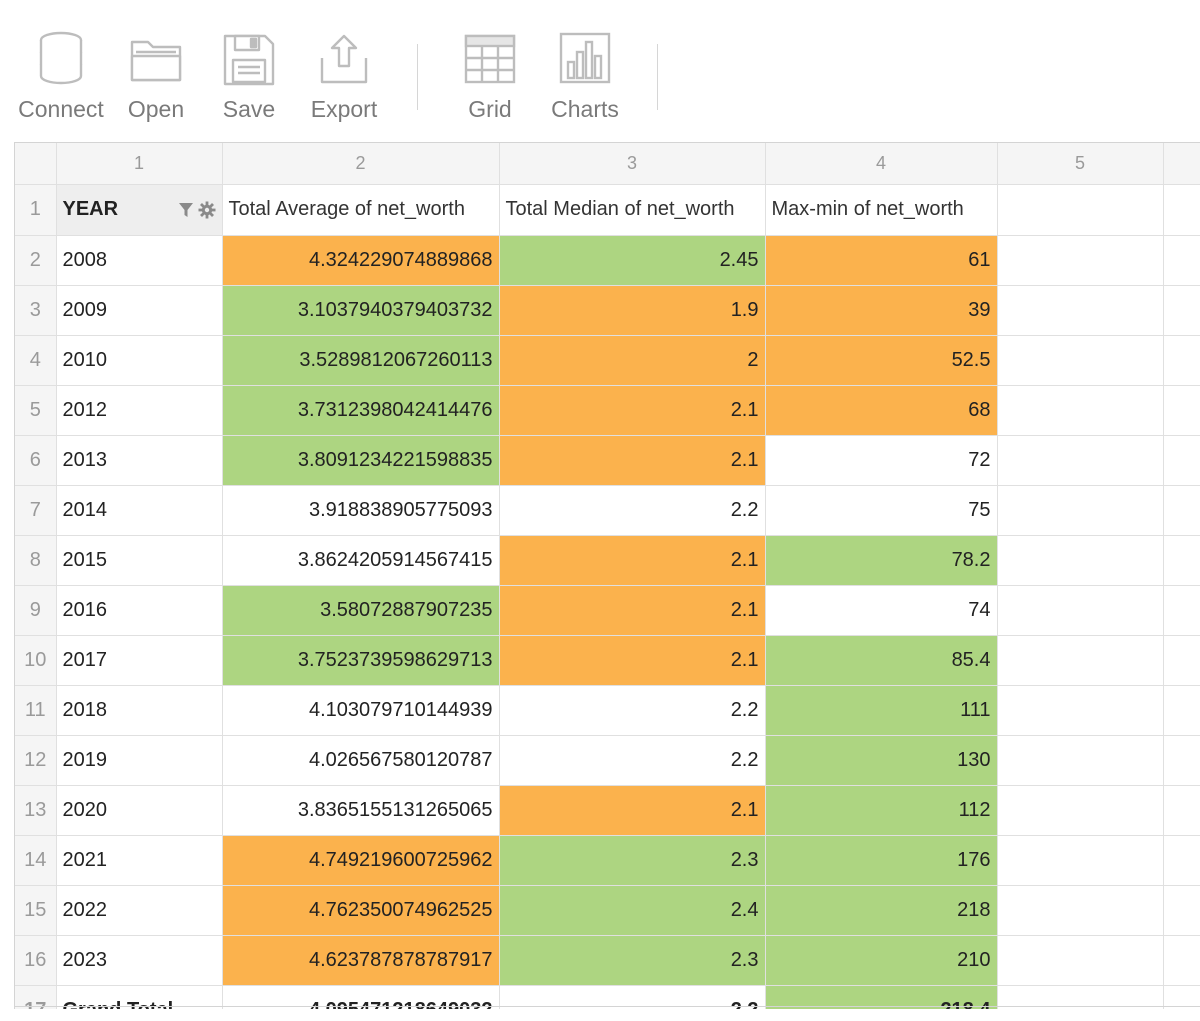  I want to click on maxmin-cell: 52.5, so click(881, 360).